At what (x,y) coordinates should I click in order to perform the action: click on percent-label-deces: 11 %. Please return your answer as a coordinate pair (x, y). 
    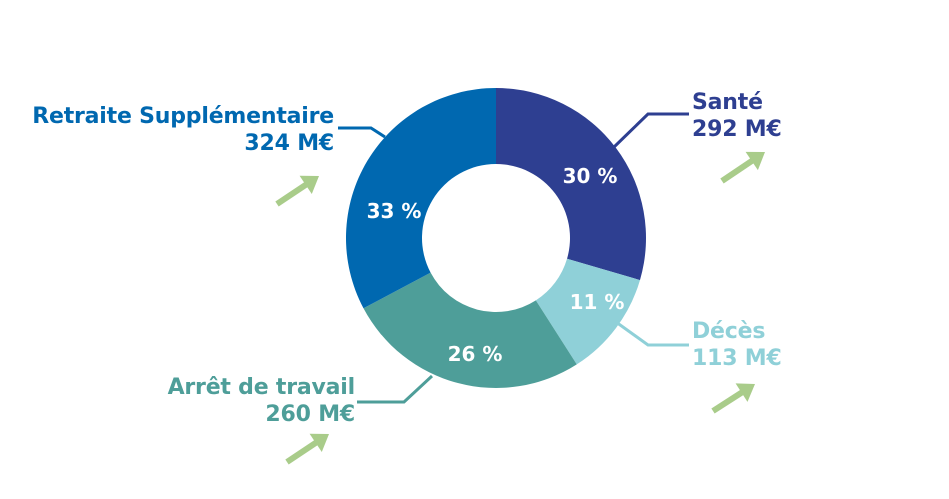
    Looking at the image, I should click on (597, 302).